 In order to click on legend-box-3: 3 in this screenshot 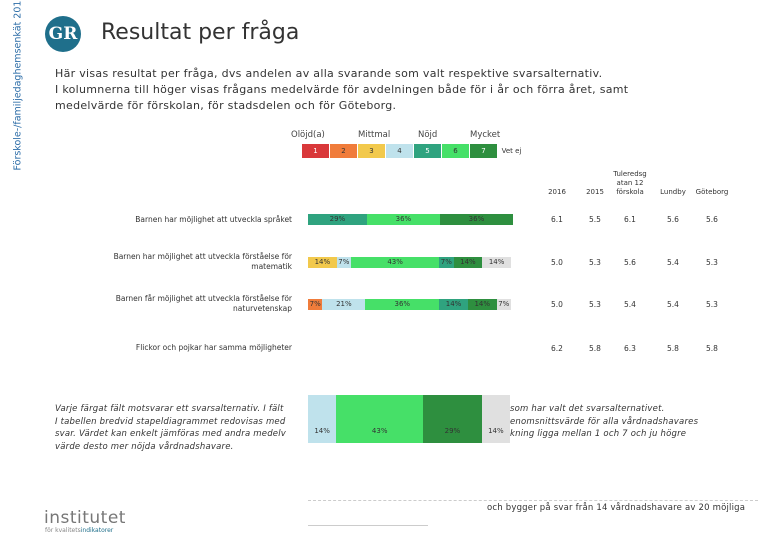, I will do `click(371, 151)`.